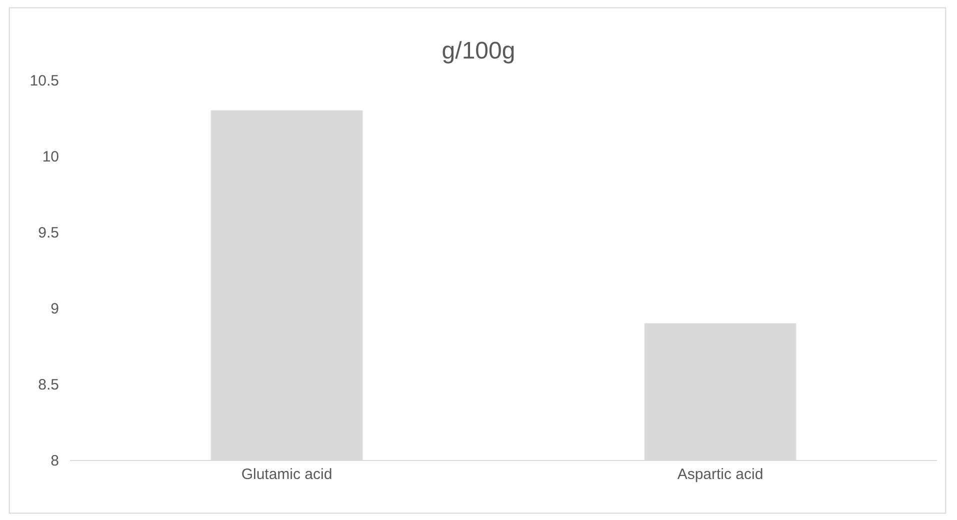 The width and height of the screenshot is (957, 520). Describe the element at coordinates (48, 233) in the screenshot. I see `y-tick-label: 9.5` at that location.